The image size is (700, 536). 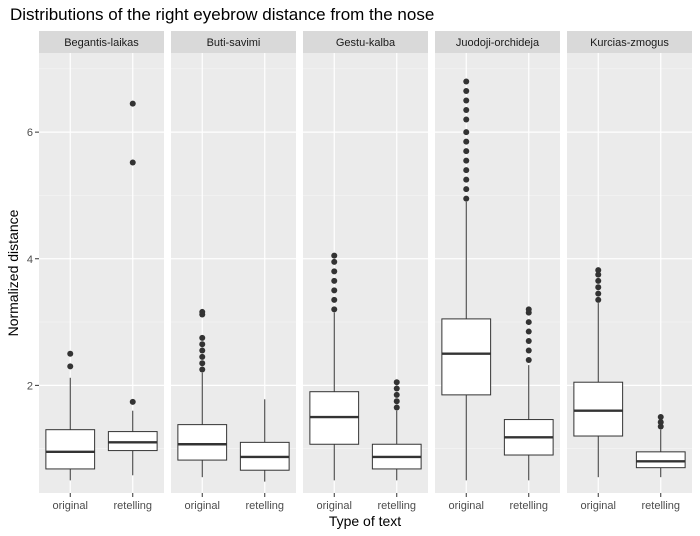 I want to click on y-axis-title: Normalized distance, so click(x=13, y=272).